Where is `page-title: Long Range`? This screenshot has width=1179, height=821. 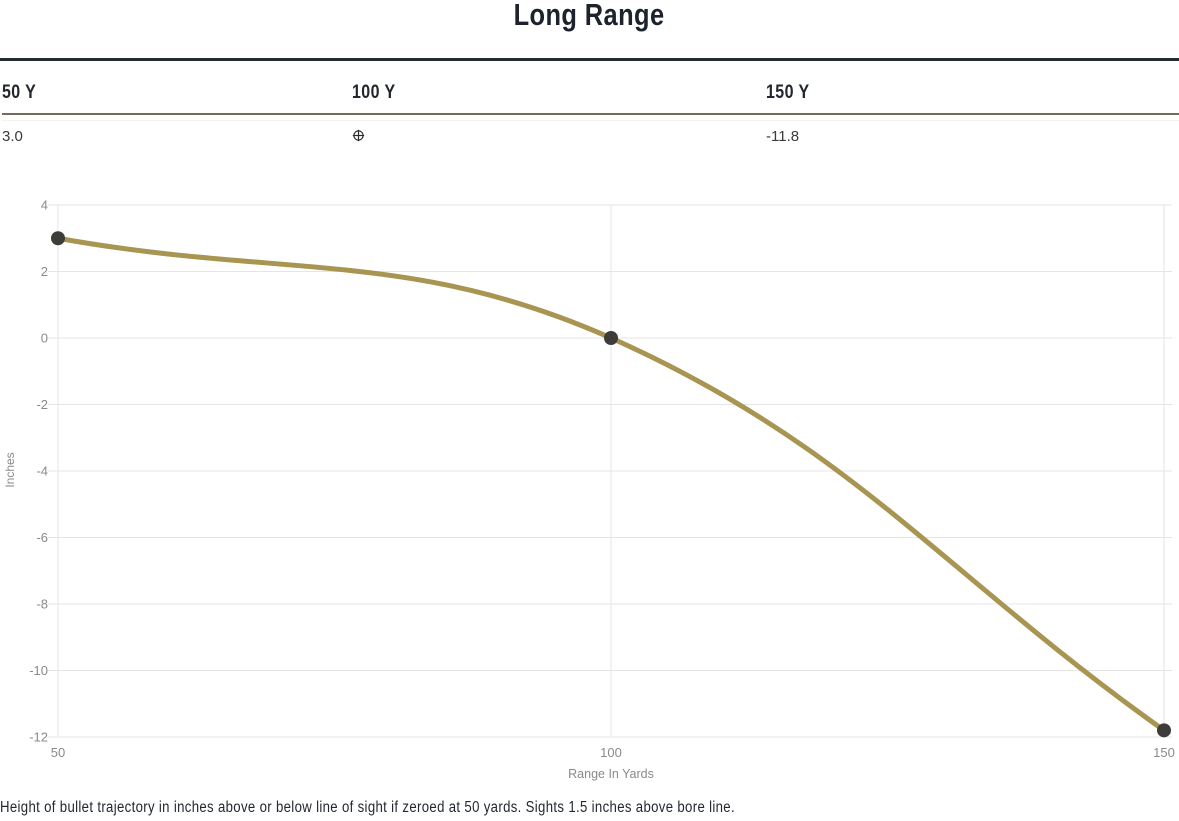 page-title: Long Range is located at coordinates (589, 16).